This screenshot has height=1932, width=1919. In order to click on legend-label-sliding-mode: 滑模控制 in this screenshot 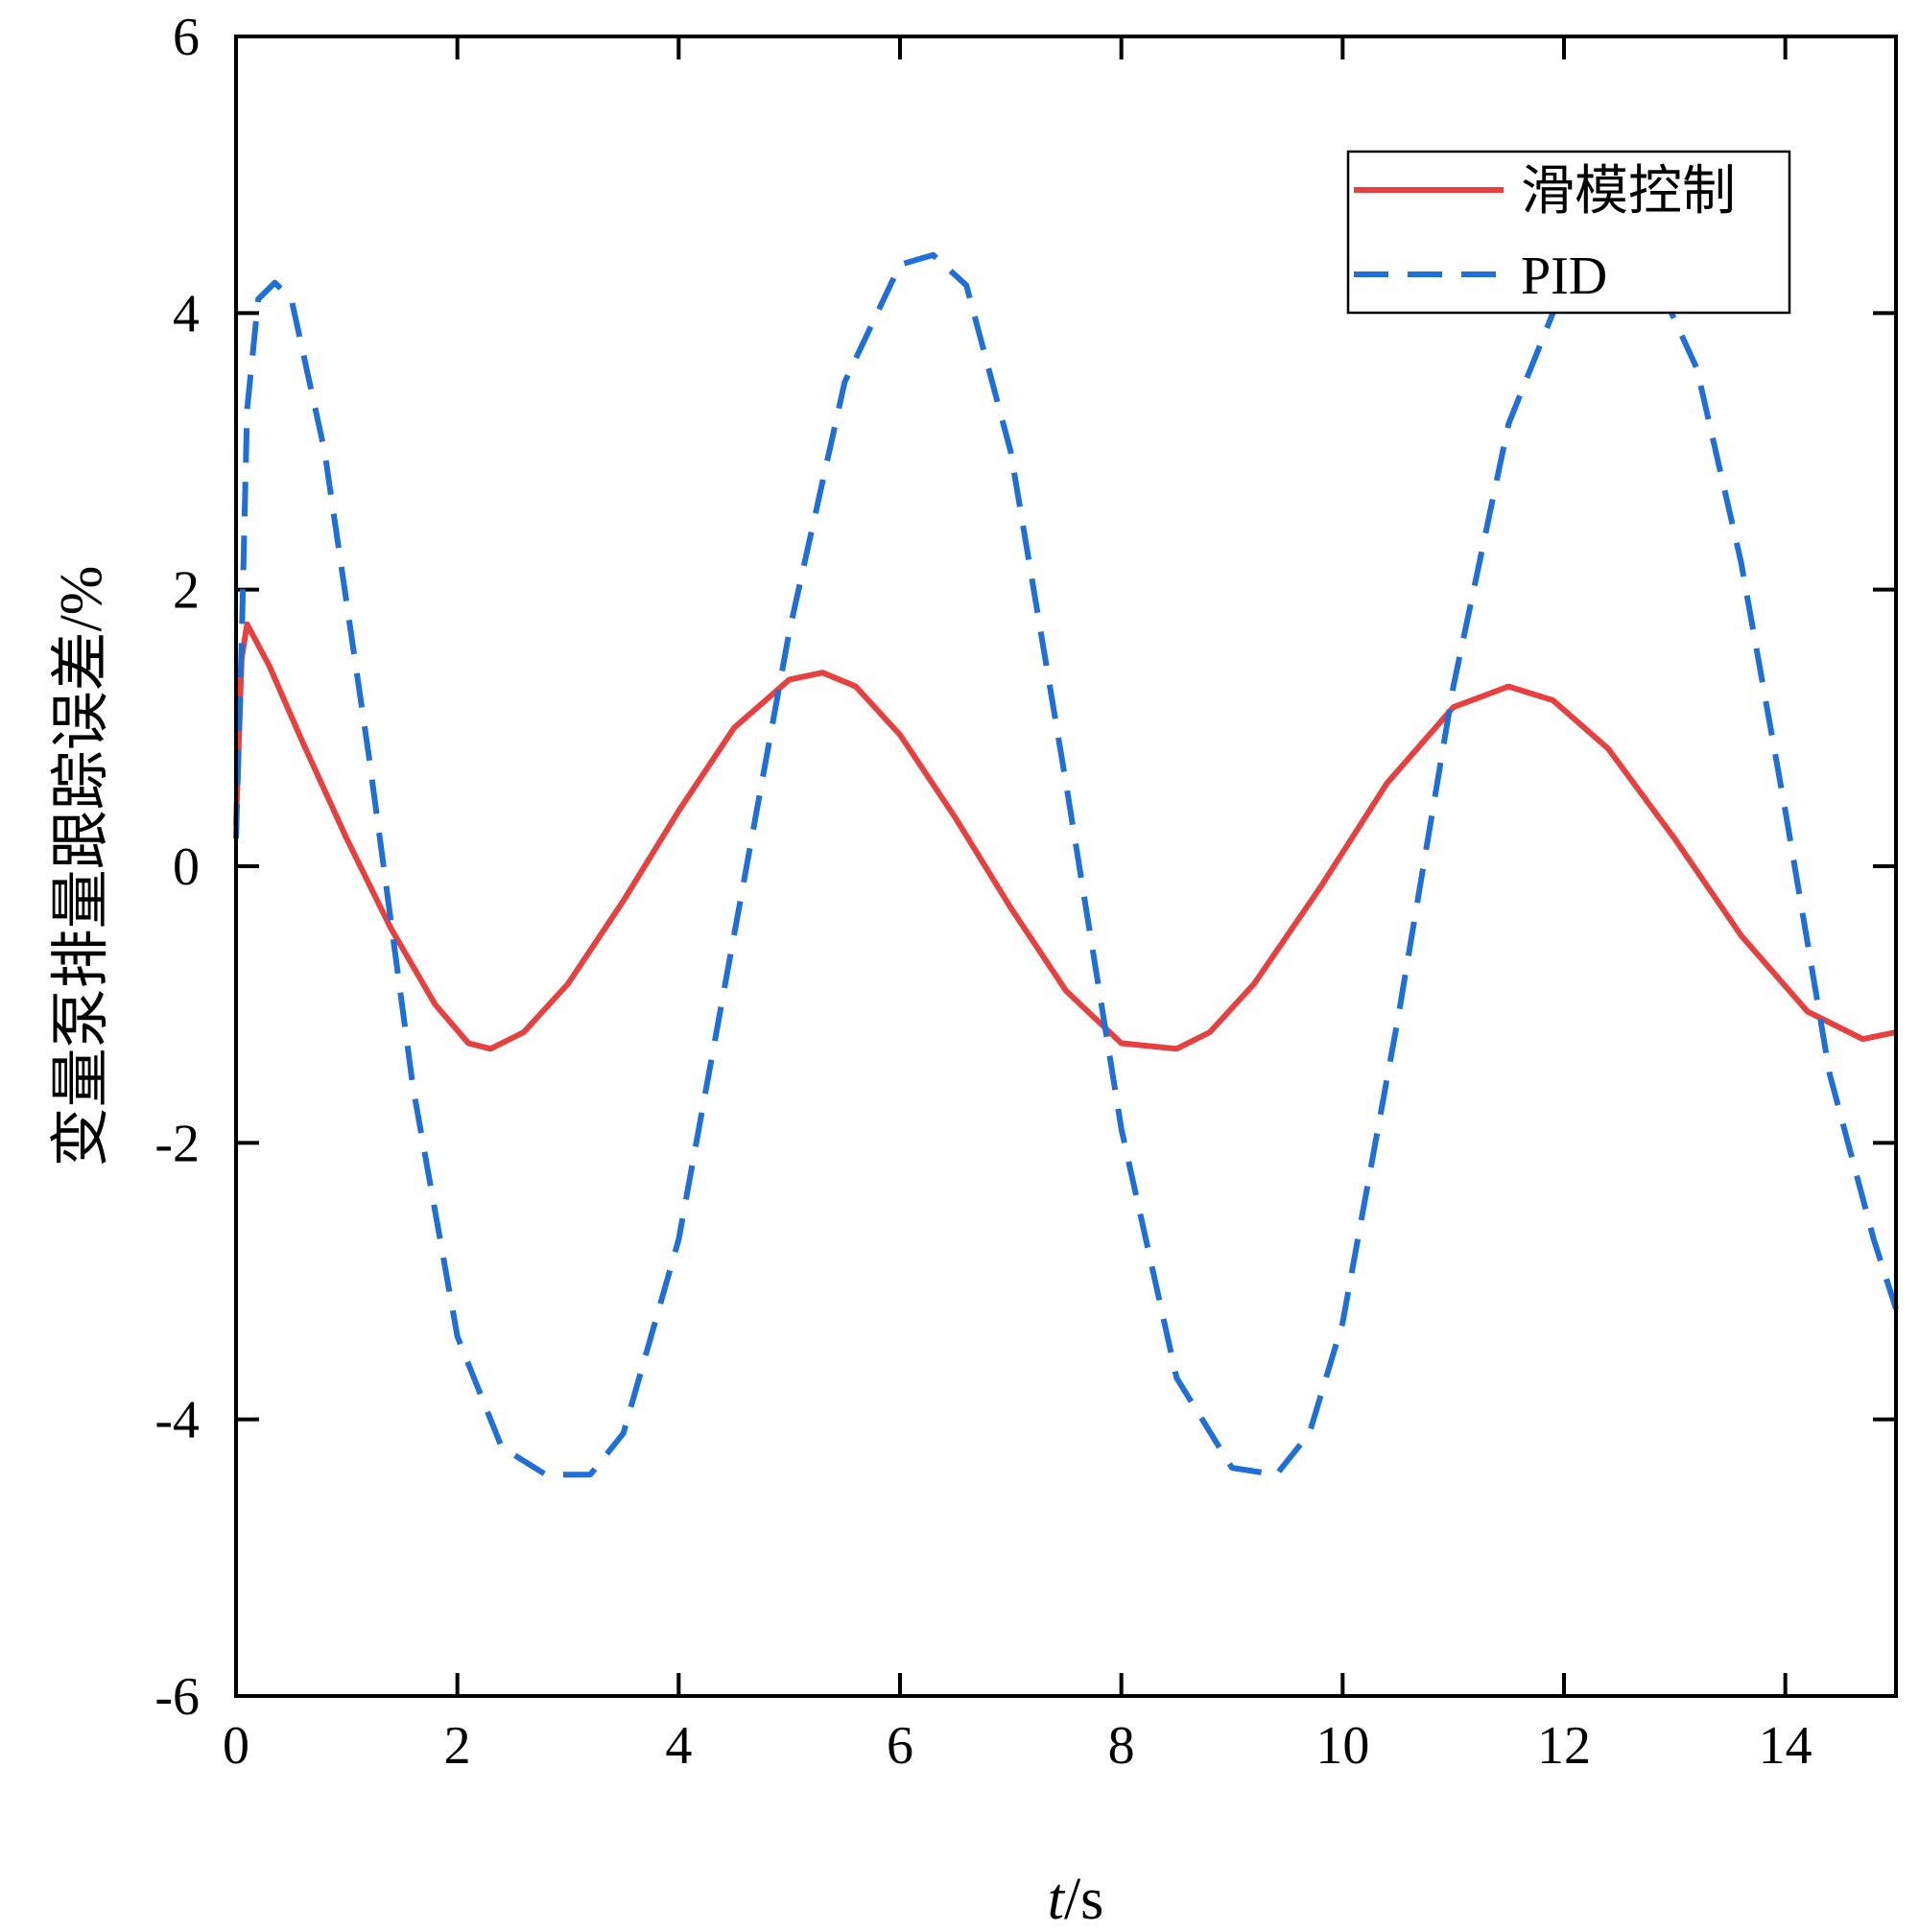, I will do `click(1628, 192)`.